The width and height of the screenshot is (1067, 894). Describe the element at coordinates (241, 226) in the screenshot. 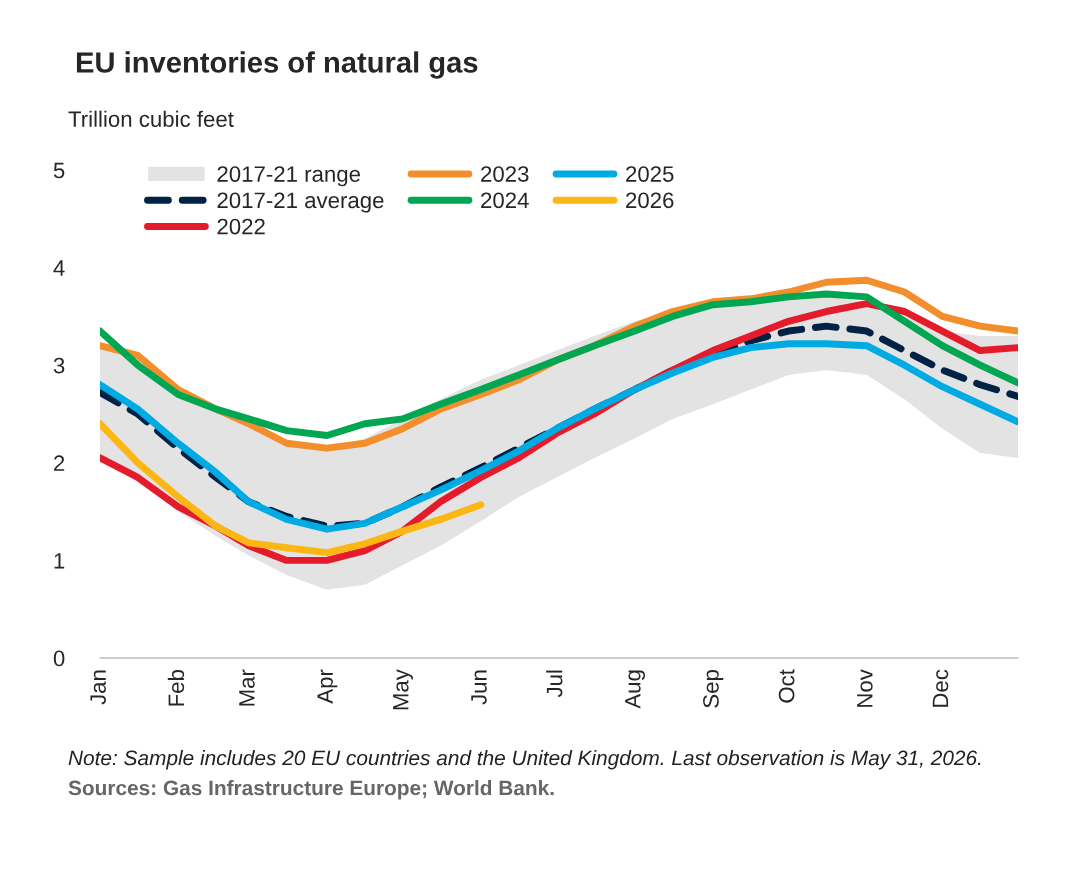

I see `legend-label: 2022` at that location.